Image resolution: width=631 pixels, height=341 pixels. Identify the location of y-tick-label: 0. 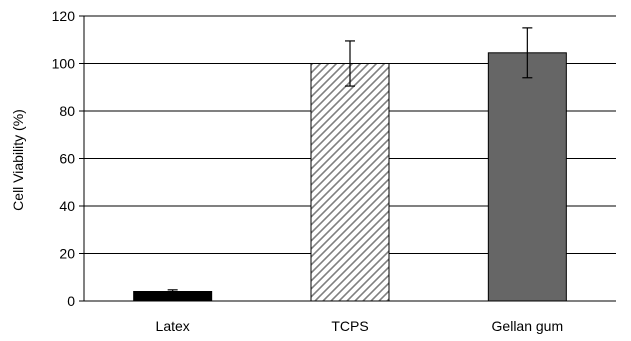
(71, 301).